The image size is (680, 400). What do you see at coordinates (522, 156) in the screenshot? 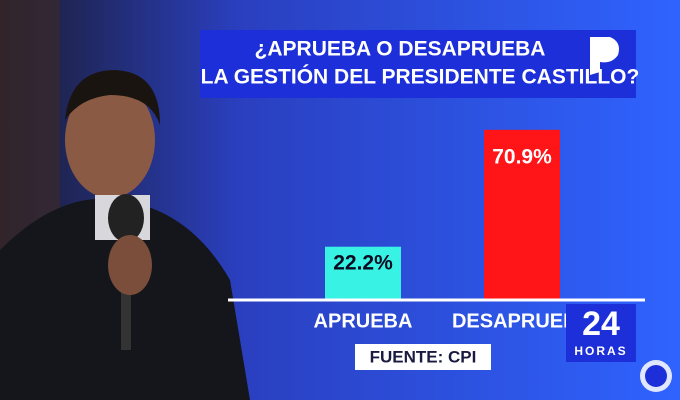
I see `value-label: 70.9%` at bounding box center [522, 156].